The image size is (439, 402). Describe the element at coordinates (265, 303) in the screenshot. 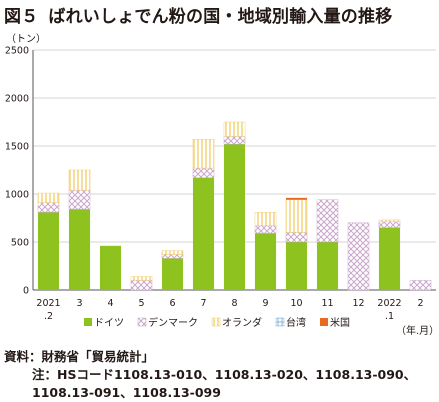

I see `x-tick-label: 9` at that location.